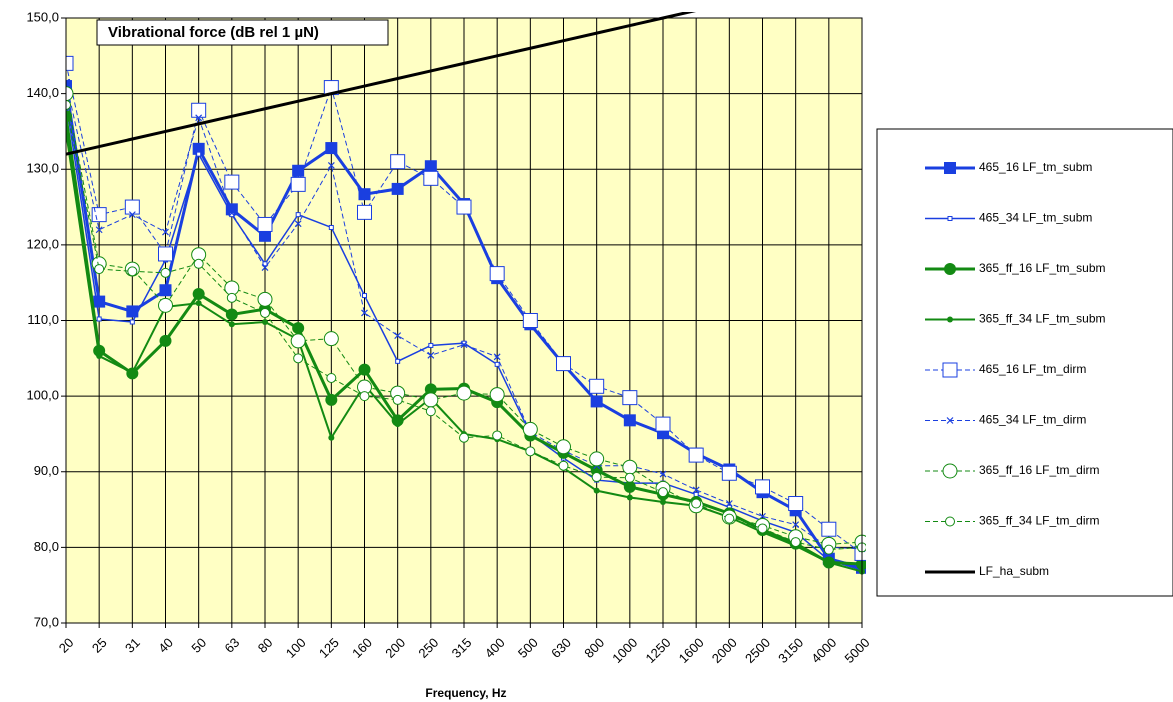 The image size is (1173, 702). Describe the element at coordinates (462, 648) in the screenshot. I see `x-tick-label: 315` at that location.